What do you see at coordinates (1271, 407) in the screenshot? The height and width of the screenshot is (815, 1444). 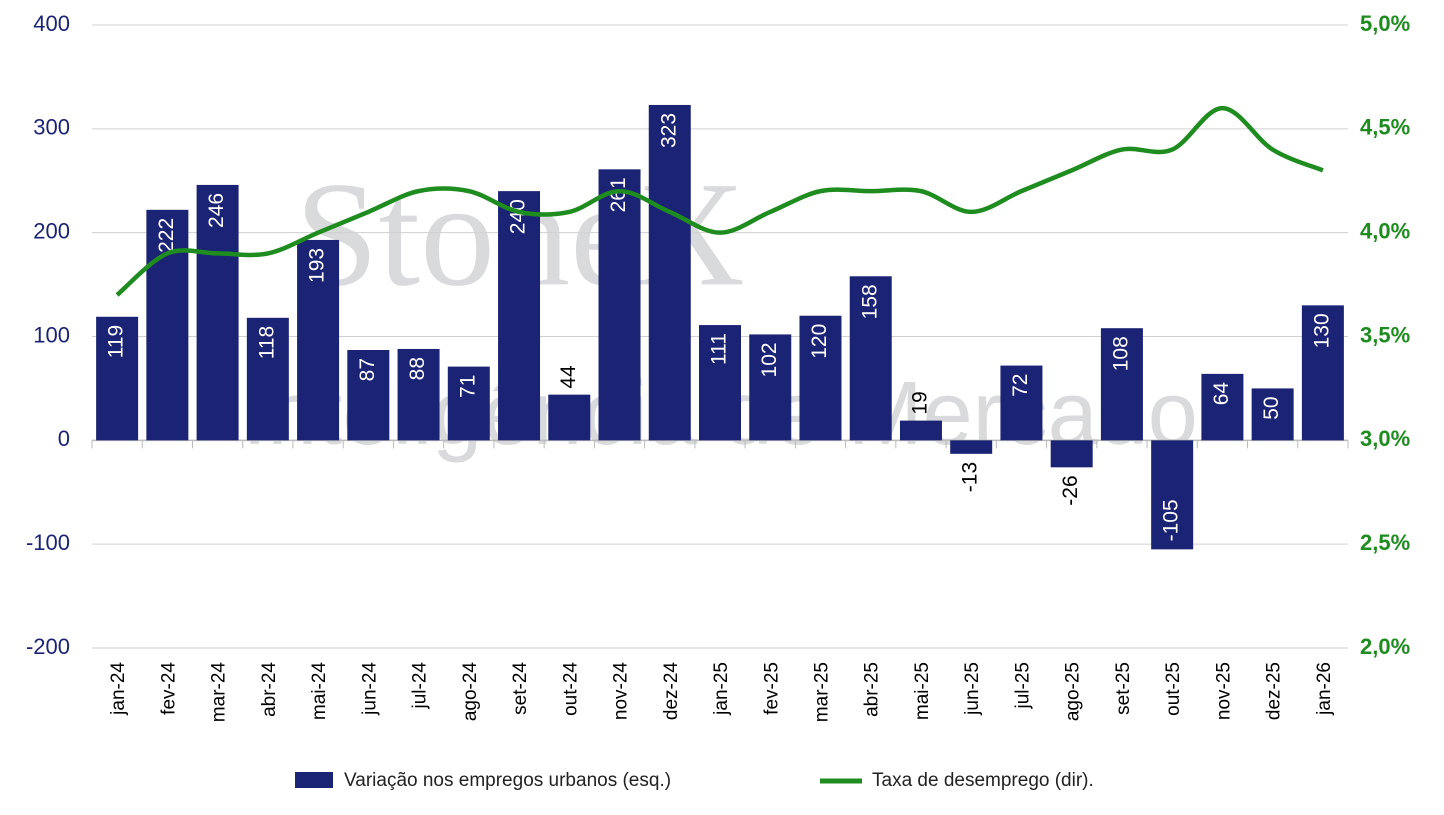 I see `data-label: 50` at bounding box center [1271, 407].